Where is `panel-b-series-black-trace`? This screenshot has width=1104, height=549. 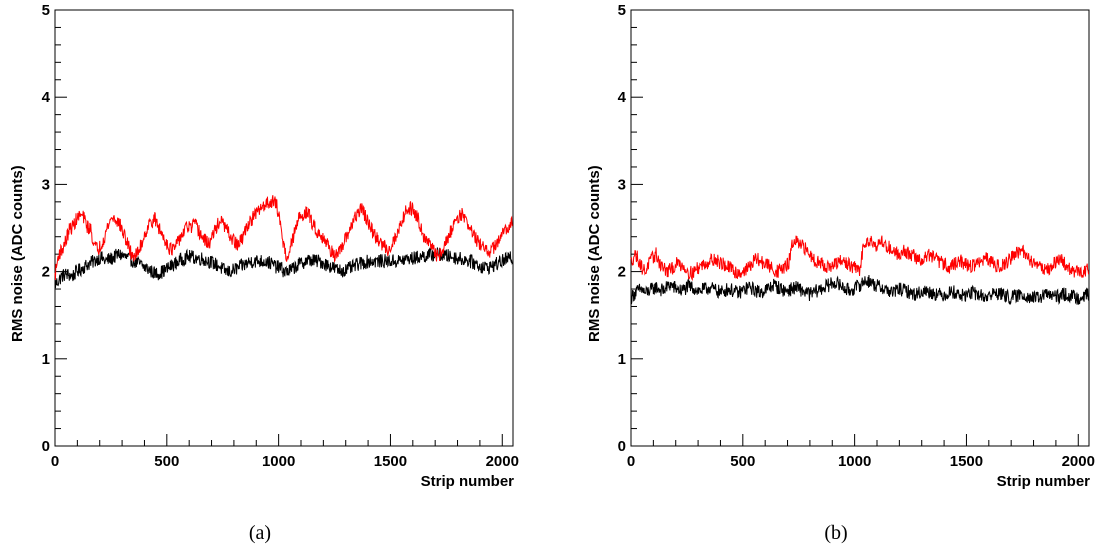 panel-b-series-black-trace is located at coordinates (860, 290).